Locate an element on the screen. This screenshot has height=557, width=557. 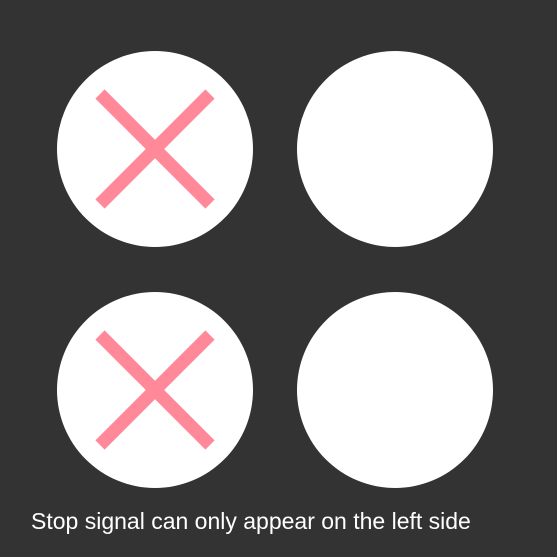
circle-top-left is located at coordinates (155, 149).